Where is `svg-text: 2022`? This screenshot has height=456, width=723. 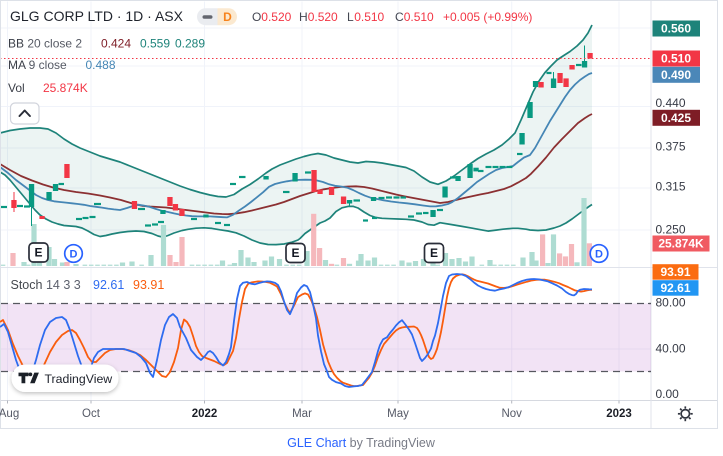
svg-text: 2022 is located at coordinates (205, 414).